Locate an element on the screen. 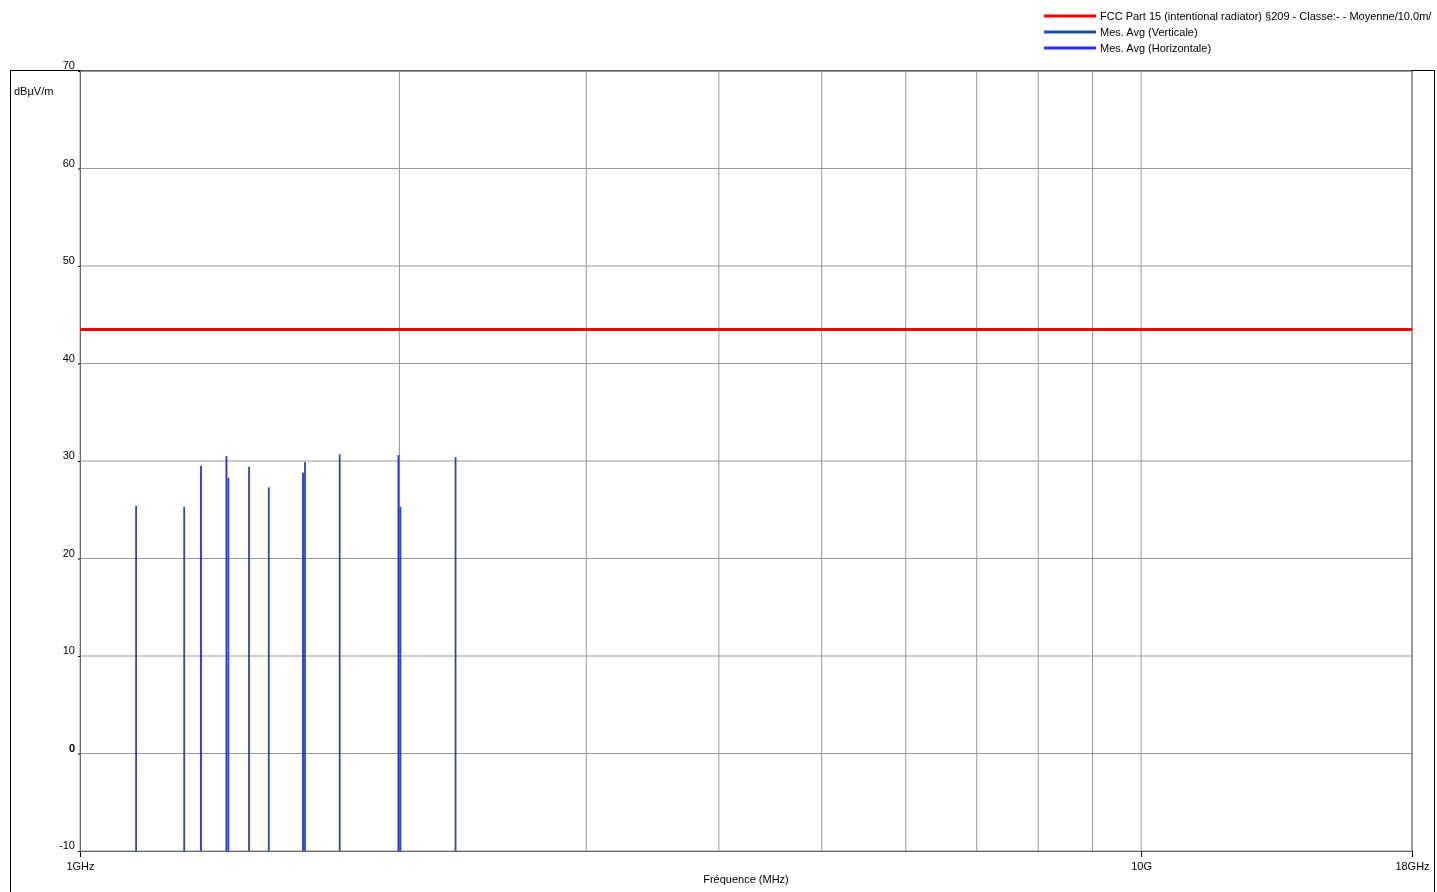 This screenshot has width=1437, height=892. legend-label: Mes. Avg (Verticale) is located at coordinates (1149, 32).